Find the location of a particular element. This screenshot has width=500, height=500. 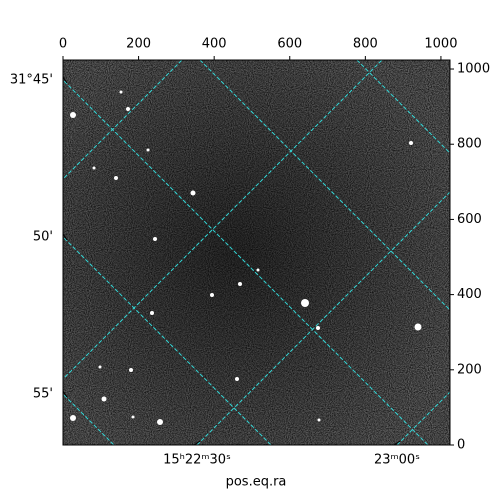

ra-tick-label: 15ʰ22ᵐ30ˢ is located at coordinates (197, 460).